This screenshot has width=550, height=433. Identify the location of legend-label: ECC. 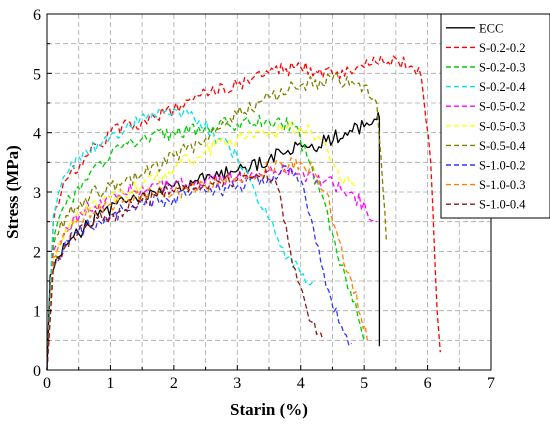
(491, 28).